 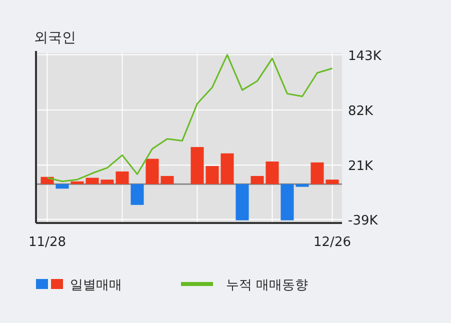 What do you see at coordinates (365, 56) in the screenshot?
I see `y-tick-label: 143K` at bounding box center [365, 56].